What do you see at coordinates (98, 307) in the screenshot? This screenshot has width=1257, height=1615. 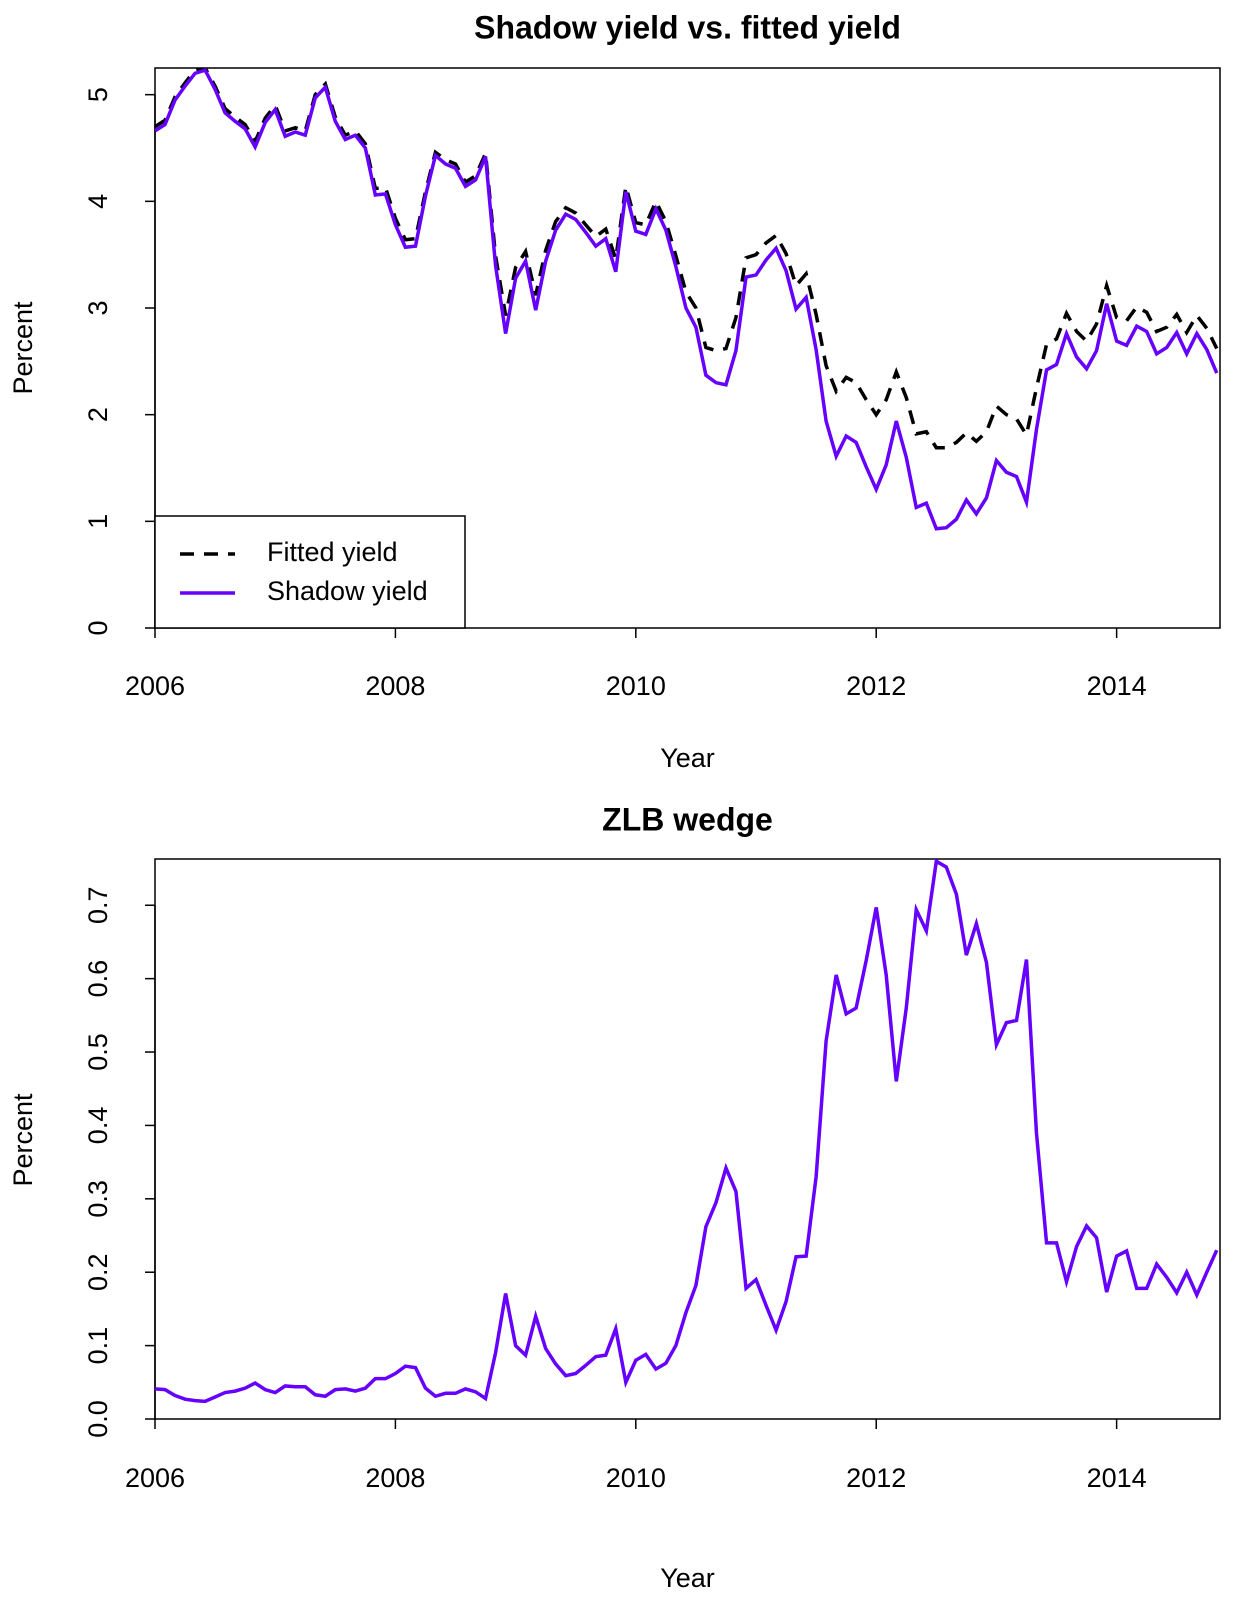 I see `y-tick-label: 3` at bounding box center [98, 307].